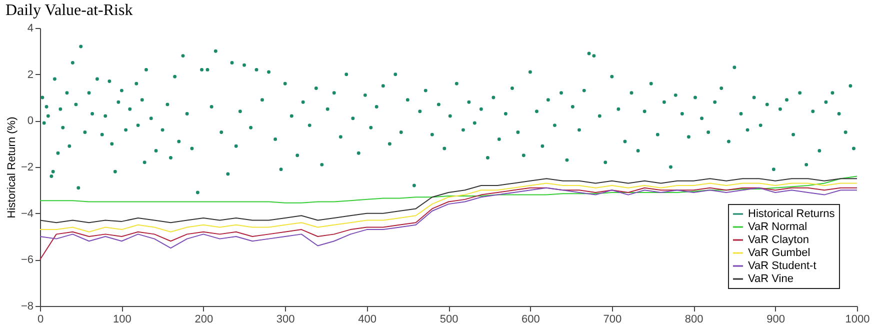 This screenshot has width=885, height=326. I want to click on y-tick-label: −2, so click(27, 168).